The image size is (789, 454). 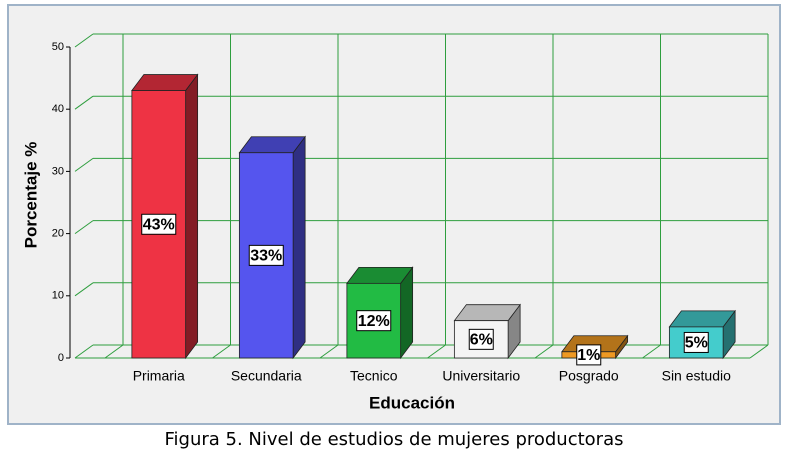 I want to click on x-axis-title: Educación, so click(x=412, y=402).